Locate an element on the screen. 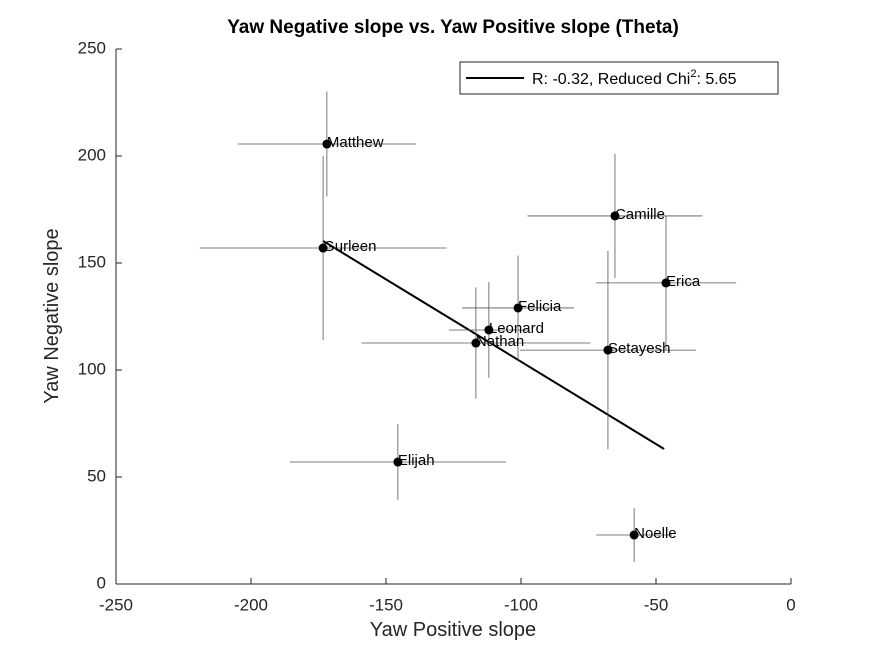 Image resolution: width=875 pixels, height=656 pixels. x-tick-label: -200 is located at coordinates (251, 604).